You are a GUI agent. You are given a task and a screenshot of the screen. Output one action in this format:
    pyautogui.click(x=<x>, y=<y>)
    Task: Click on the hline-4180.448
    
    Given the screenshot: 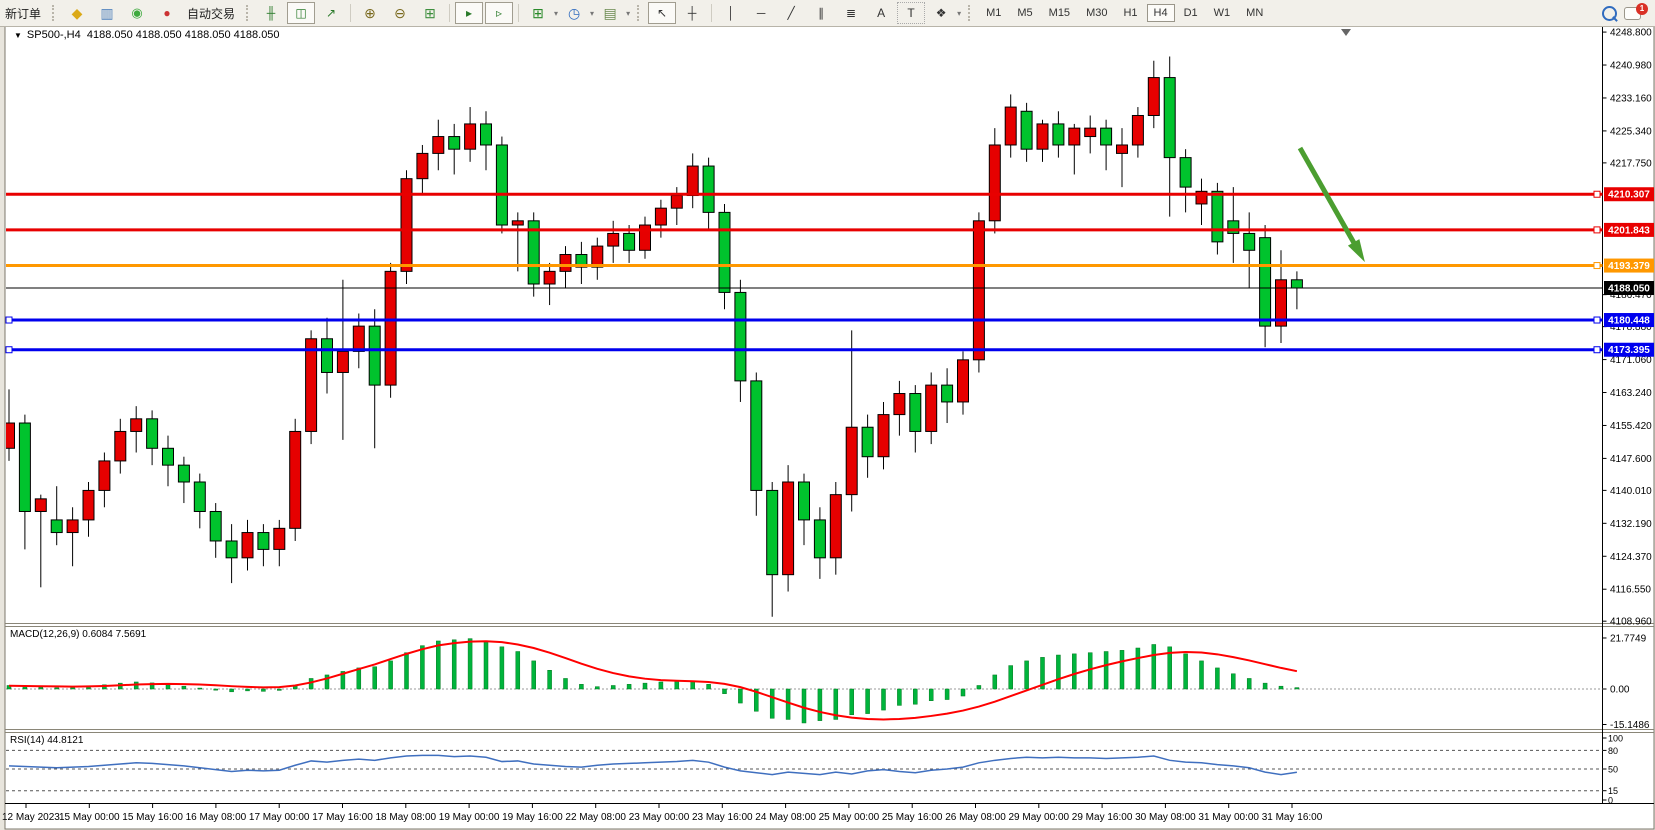 What is the action you would take?
    pyautogui.click(x=804, y=320)
    